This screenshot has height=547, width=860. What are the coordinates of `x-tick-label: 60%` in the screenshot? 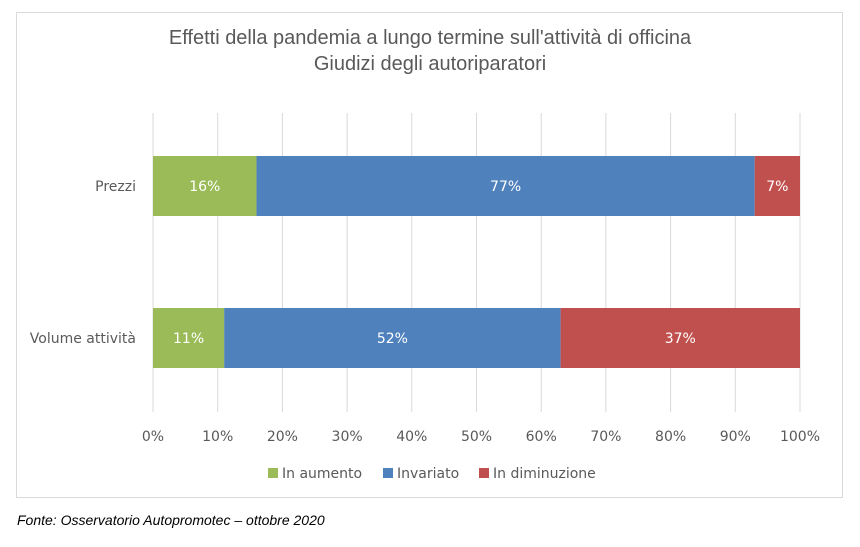 It's located at (541, 437).